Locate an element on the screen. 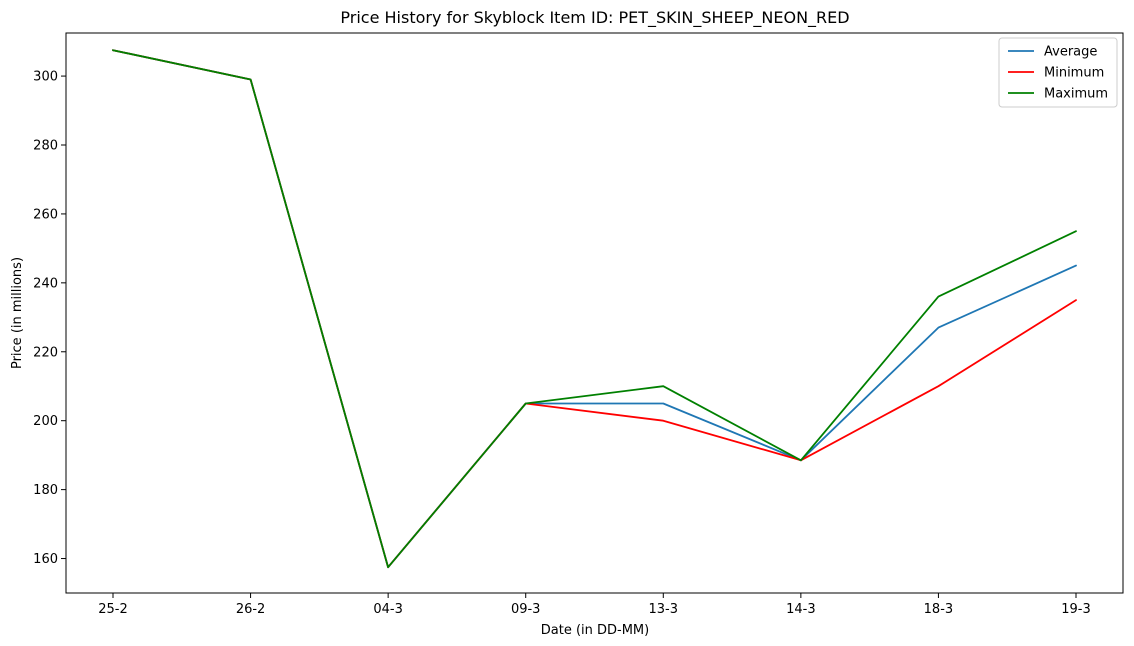 This screenshot has height=646, width=1134. y-tick-label: 240 is located at coordinates (45, 283).